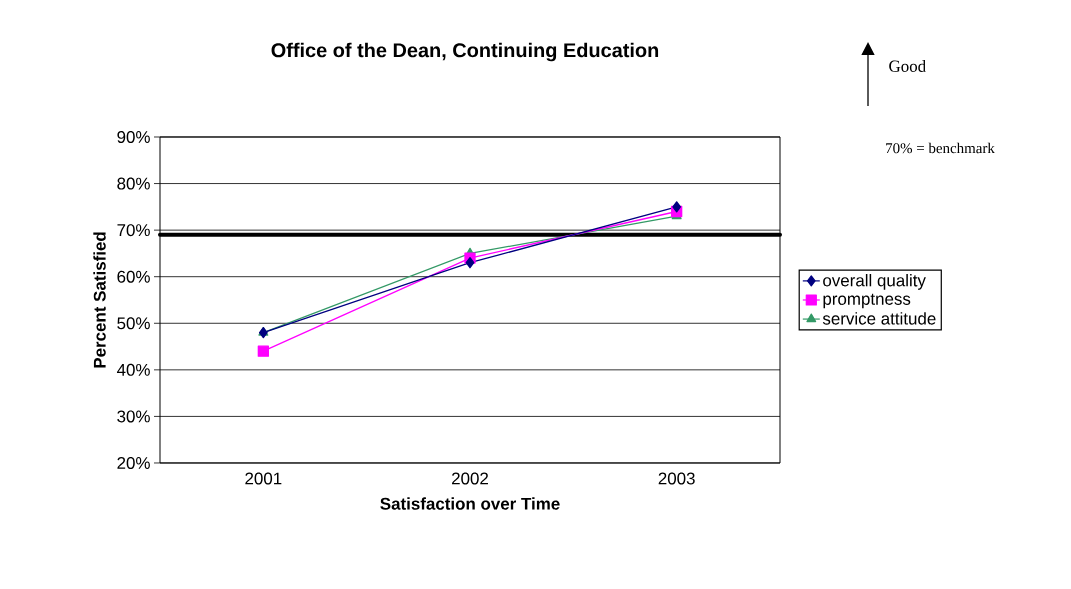 Image resolution: width=1071 pixels, height=589 pixels. Describe the element at coordinates (879, 318) in the screenshot. I see `legend-label: service attitude` at that location.